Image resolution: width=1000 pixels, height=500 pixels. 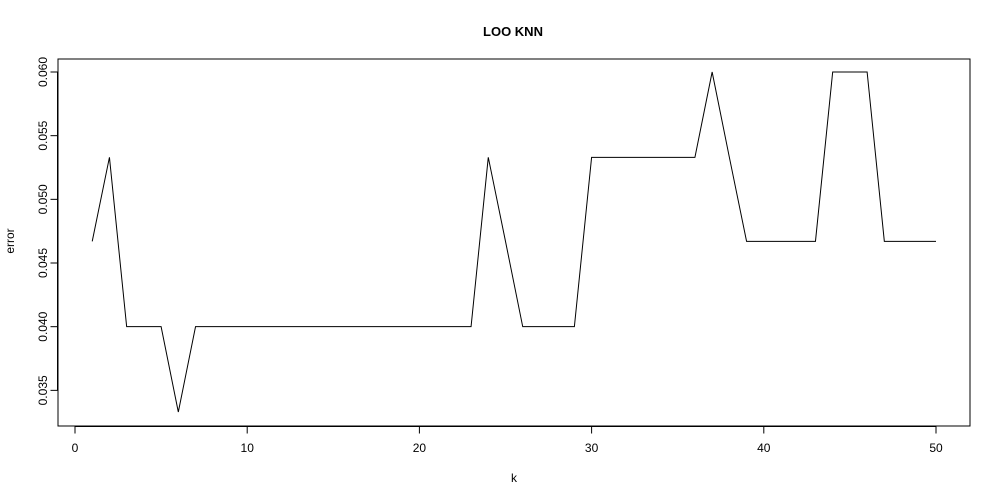 What do you see at coordinates (43, 326) in the screenshot?
I see `y-tick-label: 0.040` at bounding box center [43, 326].